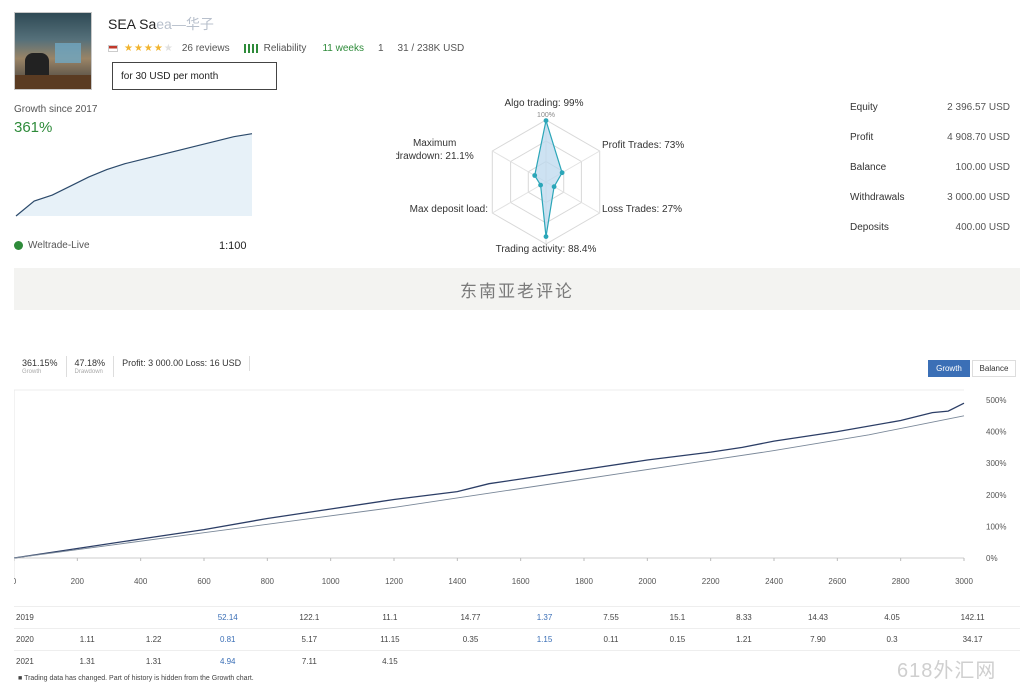 This screenshot has width=1035, height=695. I want to click on y-tick-label: 400%, so click(996, 432).